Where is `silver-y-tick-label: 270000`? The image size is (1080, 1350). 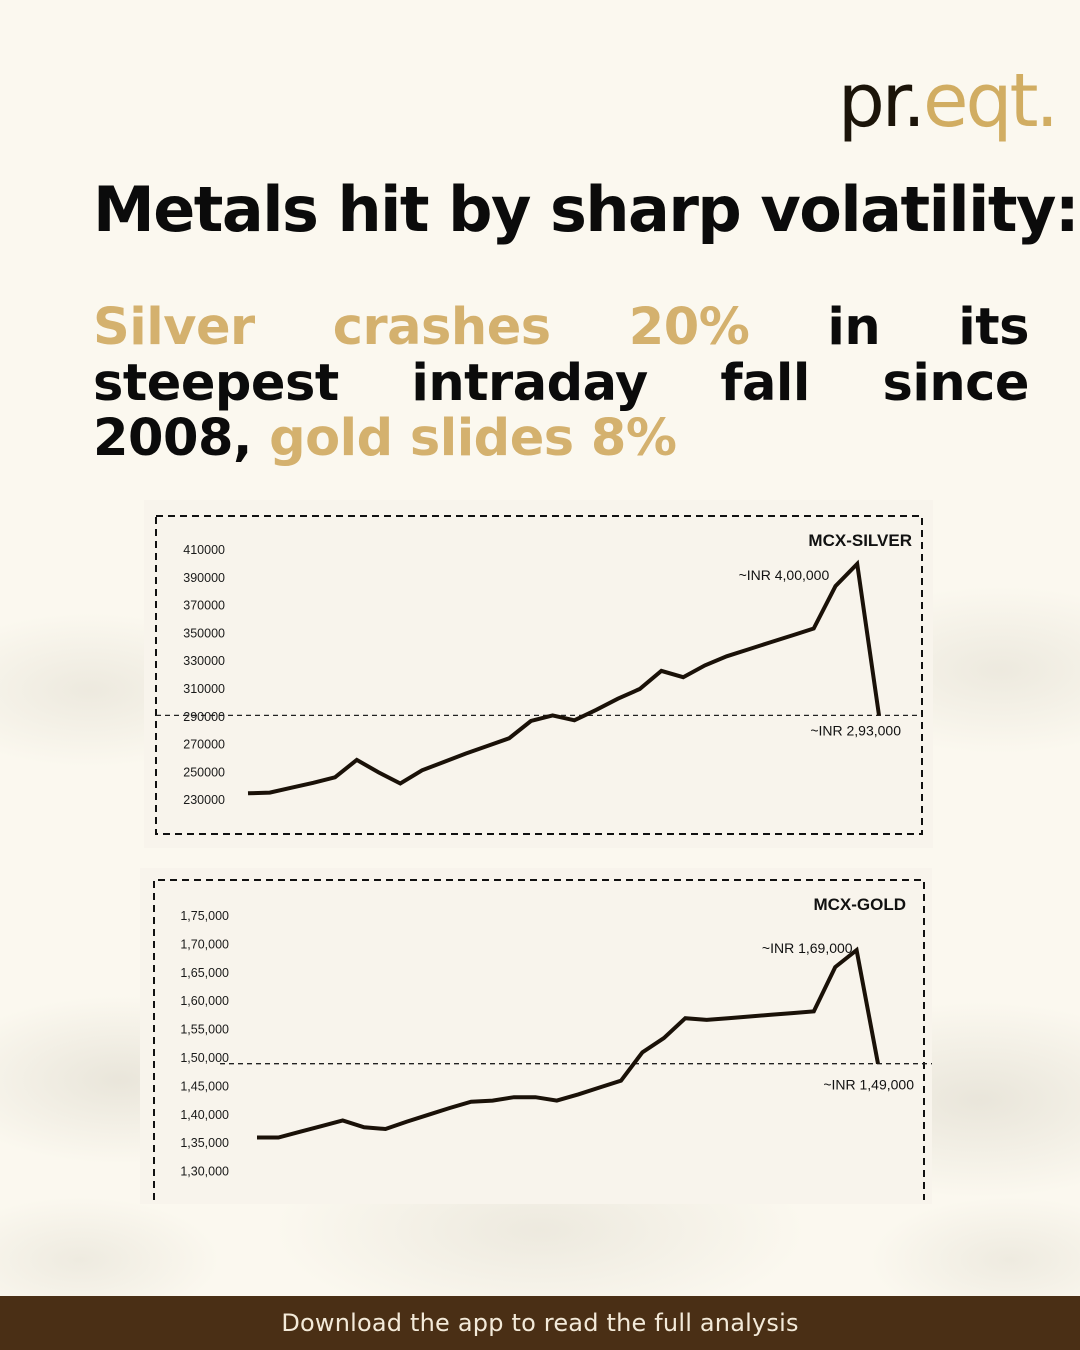 silver-y-tick-label: 270000 is located at coordinates (204, 745).